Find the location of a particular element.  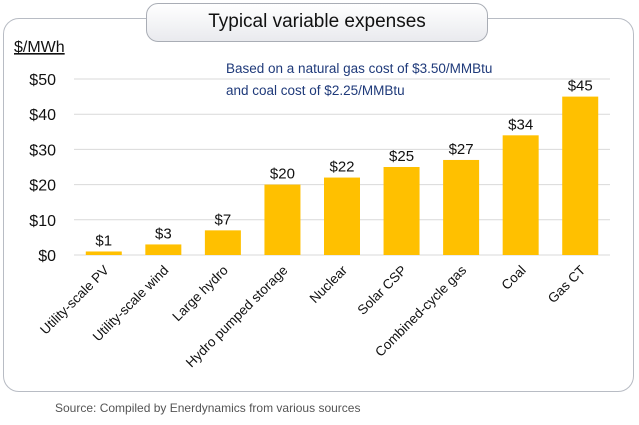

data-label: $34 is located at coordinates (520, 124).